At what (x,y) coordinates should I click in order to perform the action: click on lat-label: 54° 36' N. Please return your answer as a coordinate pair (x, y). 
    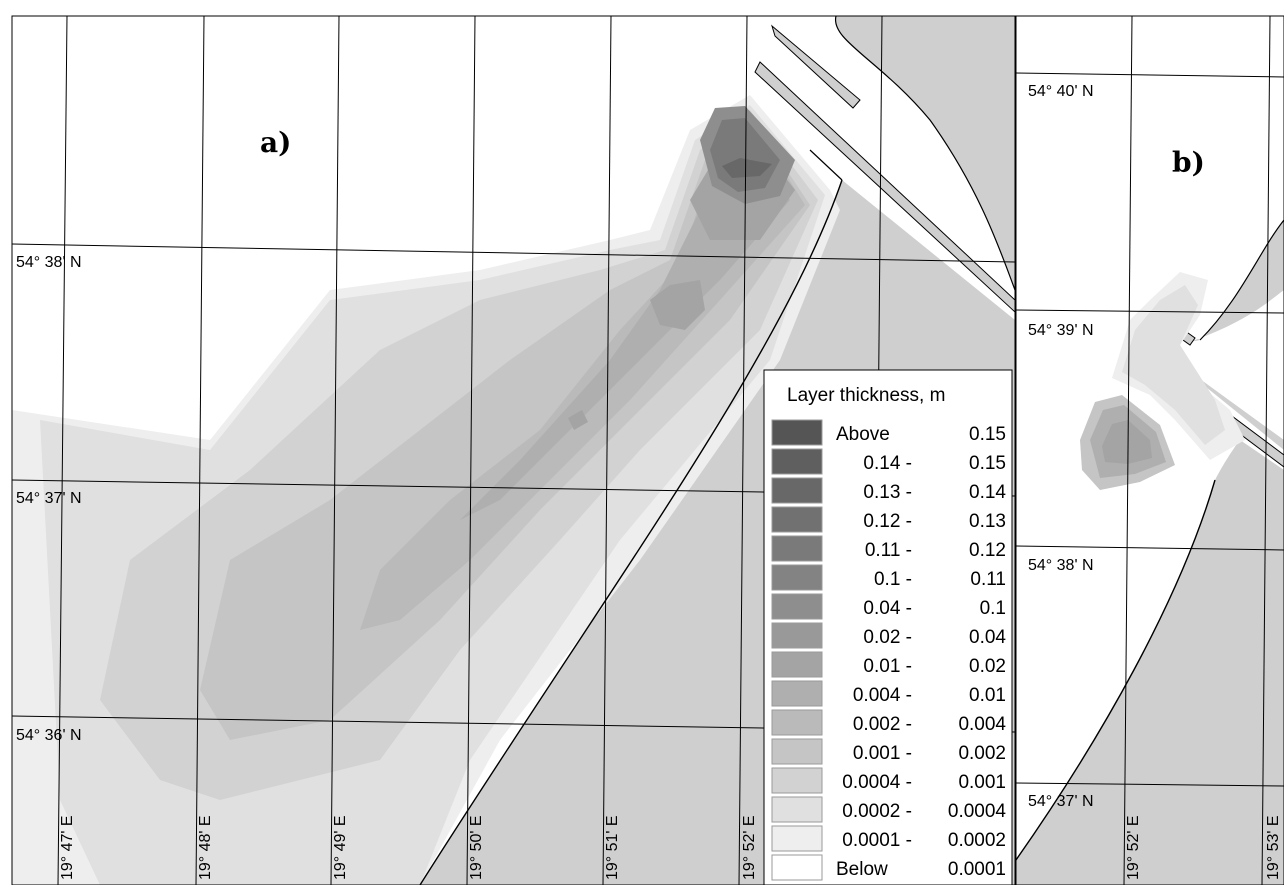
    Looking at the image, I should click on (49, 735).